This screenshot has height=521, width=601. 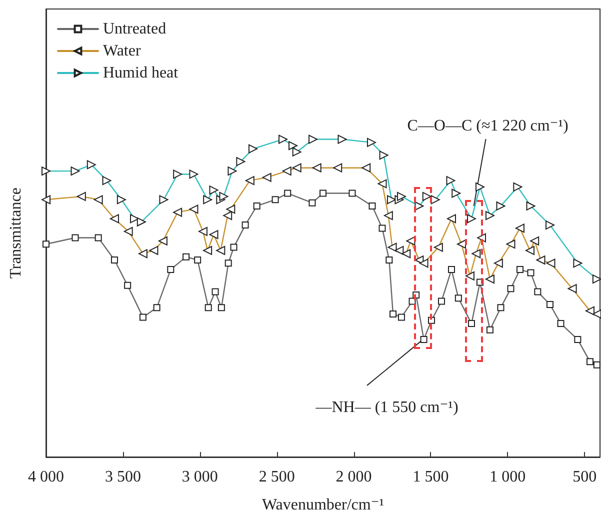 I want to click on legend-label: Humid heat, so click(x=141, y=73).